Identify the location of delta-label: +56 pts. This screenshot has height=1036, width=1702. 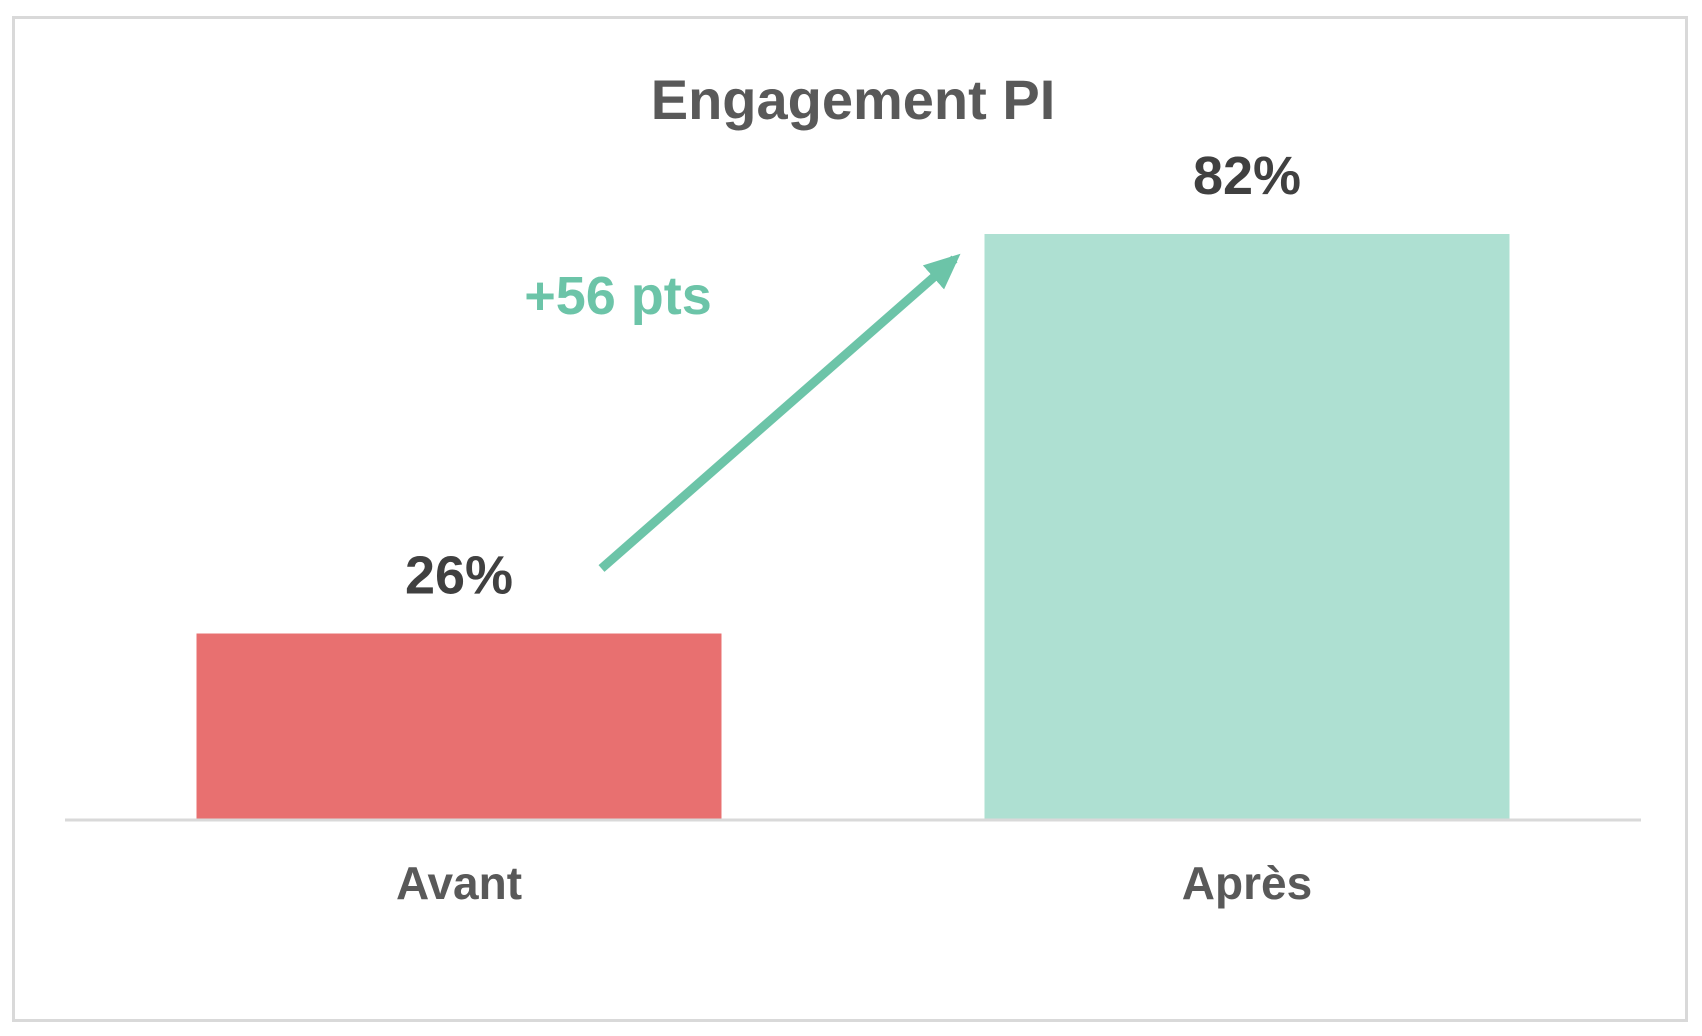
(618, 296).